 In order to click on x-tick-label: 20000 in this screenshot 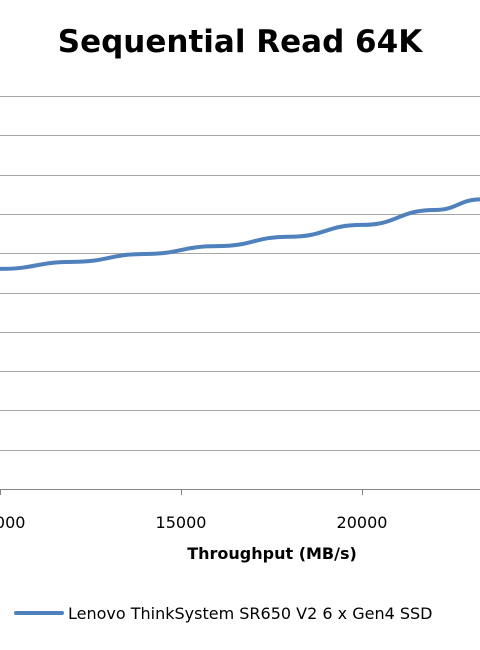, I will do `click(362, 522)`.